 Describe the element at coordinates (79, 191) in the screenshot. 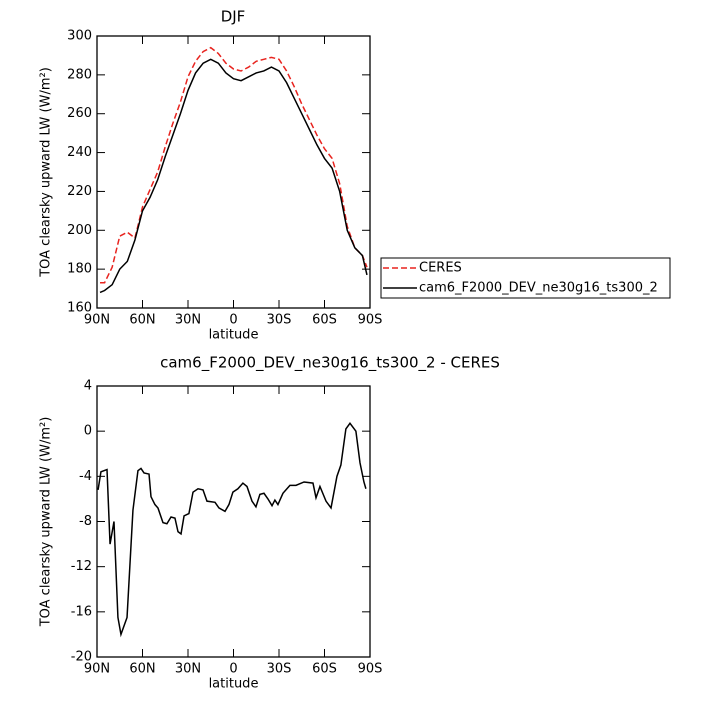

I see `y-tick-label: 220` at that location.